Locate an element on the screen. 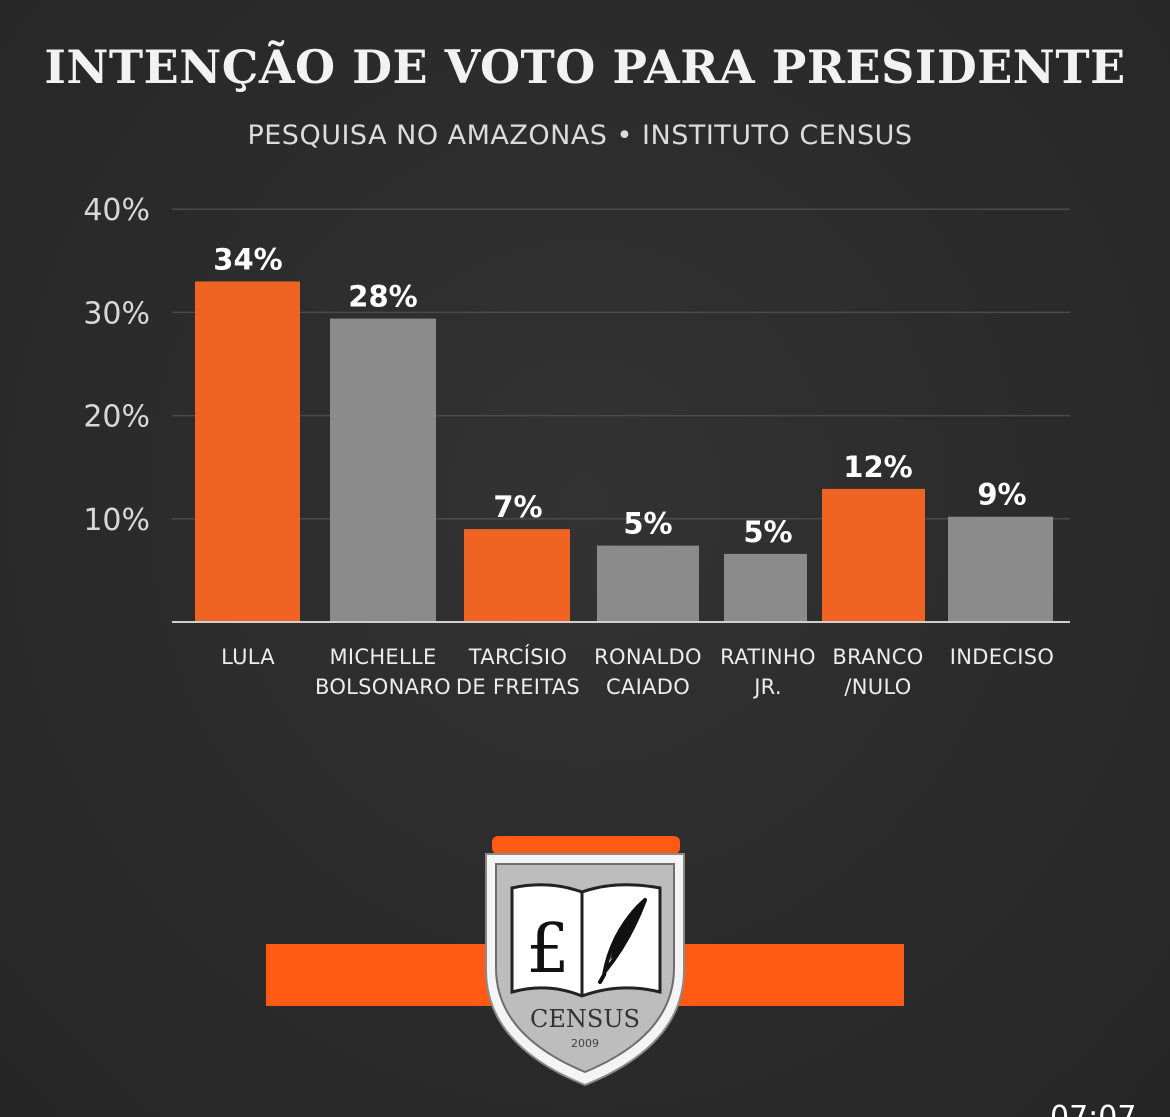 This screenshot has width=1170, height=1117. category-label: BOLSONARO is located at coordinates (383, 687).